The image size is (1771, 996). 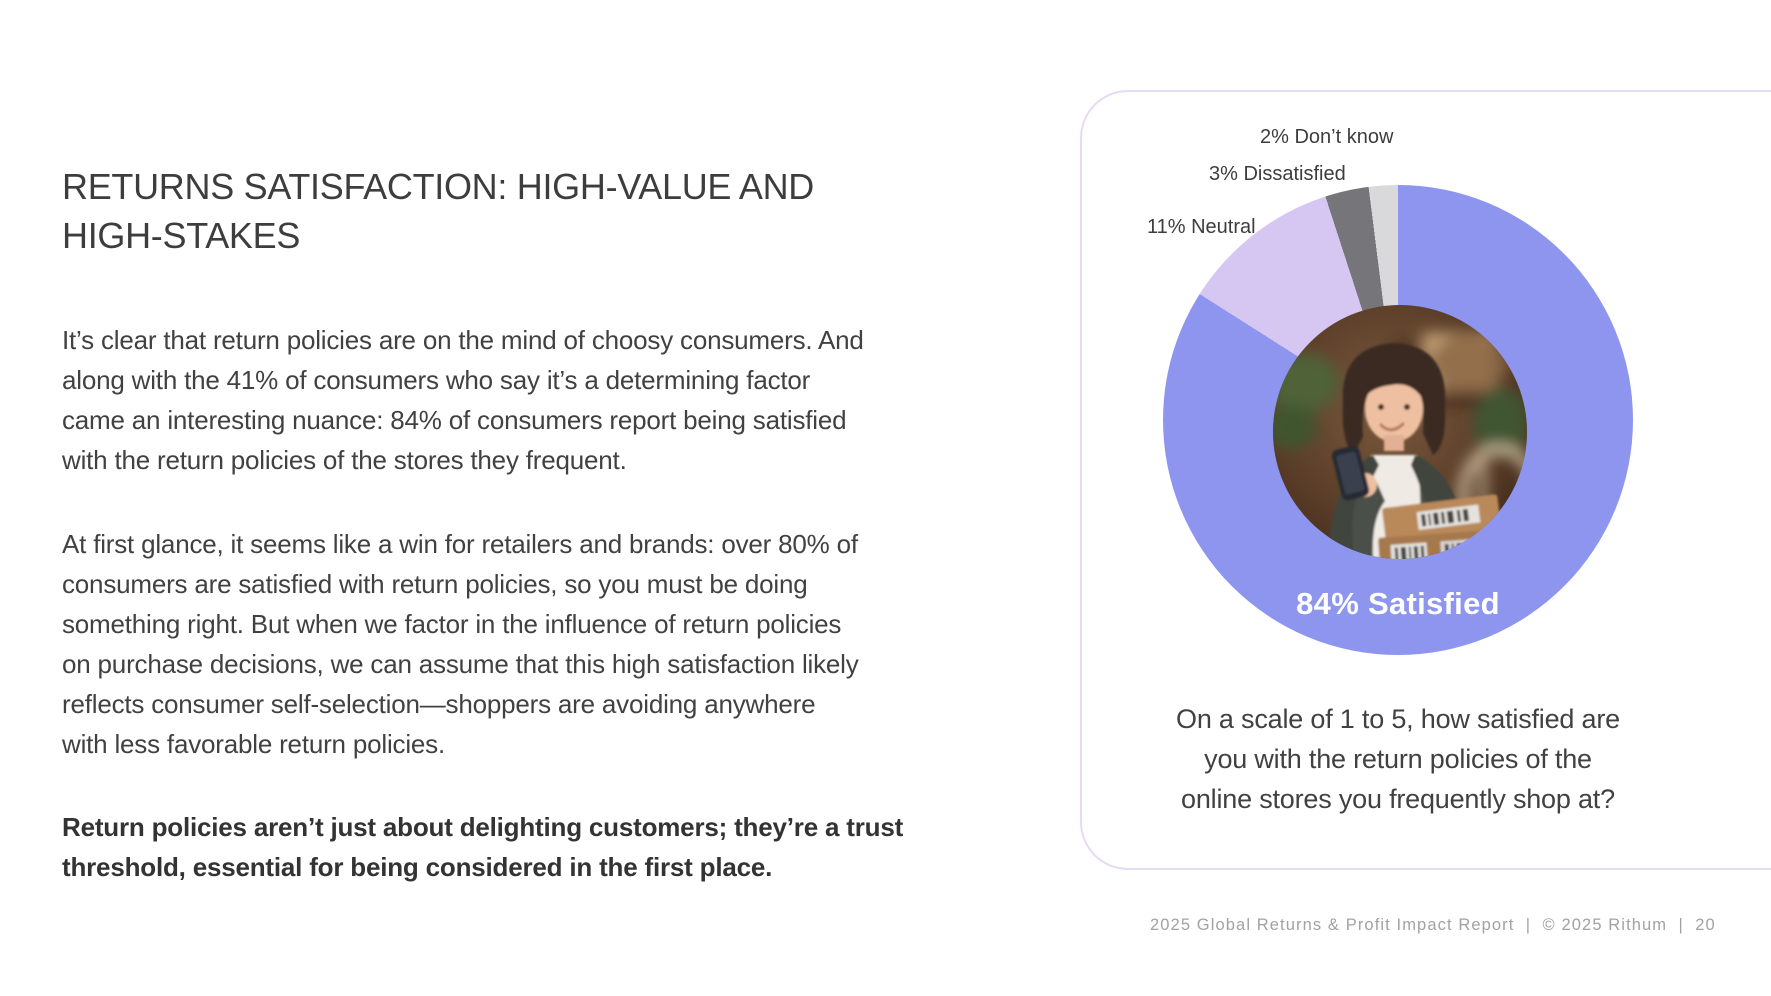 What do you see at coordinates (1327, 137) in the screenshot?
I see `pie-label-dont-know: 2% Don’t know` at bounding box center [1327, 137].